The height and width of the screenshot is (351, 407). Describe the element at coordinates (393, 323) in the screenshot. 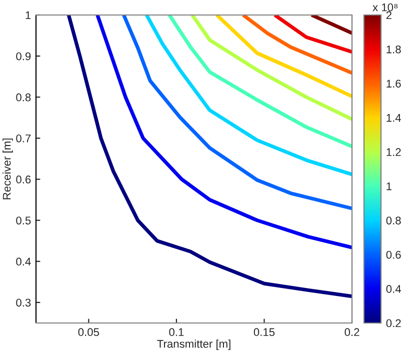

I see `color-bar-label: 0.2` at that location.